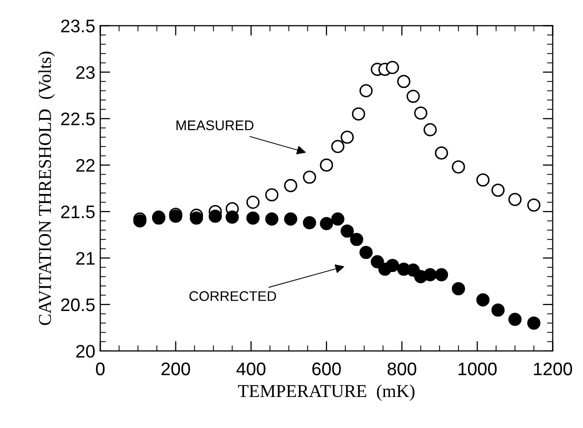 This screenshot has width=583, height=428. What do you see at coordinates (251, 369) in the screenshot?
I see `x-tick-label: 400` at bounding box center [251, 369].